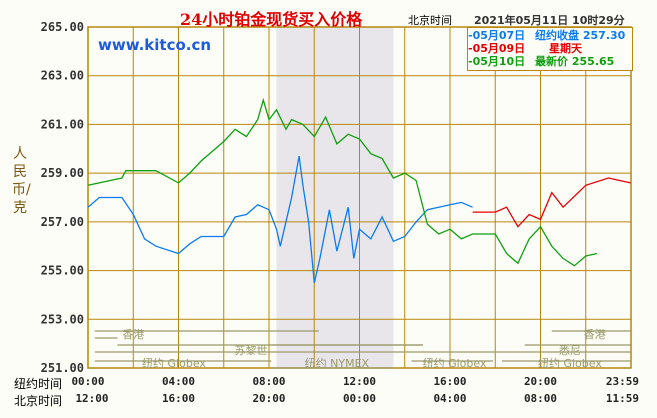 Image resolution: width=657 pixels, height=418 pixels. Describe the element at coordinates (449, 381) in the screenshot. I see `x-tick-label-ny: 16:00` at that location.